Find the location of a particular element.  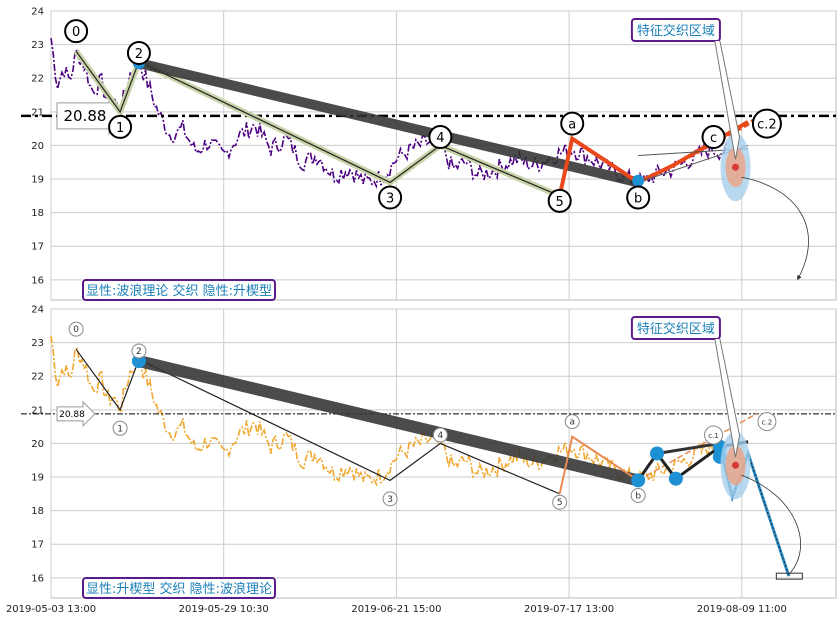

x-tick-label: 2019-07-17 13:00 is located at coordinates (569, 609).